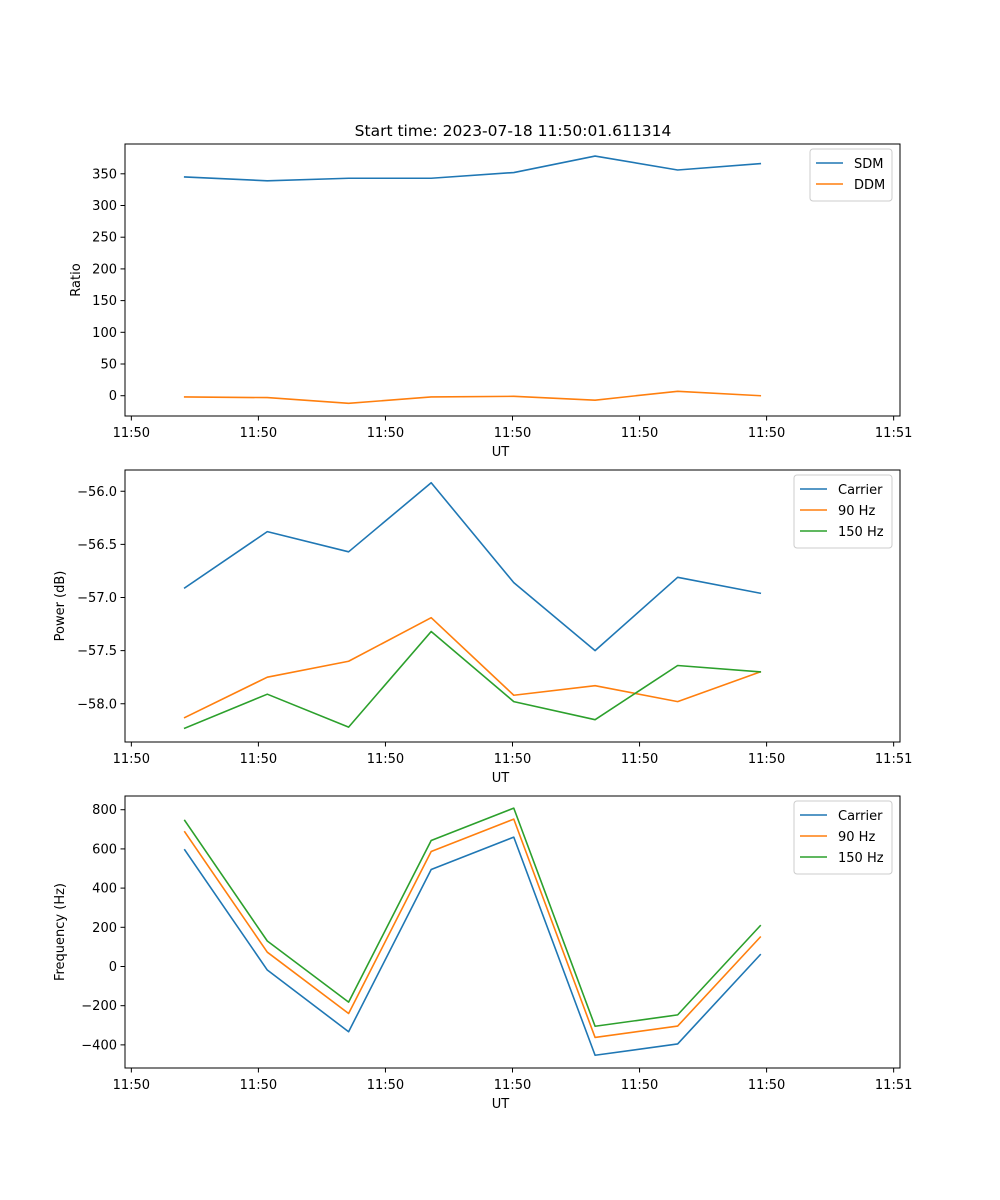 This screenshot has width=1000, height=1200. What do you see at coordinates (99, 1006) in the screenshot?
I see `y-tick-label: −200` at bounding box center [99, 1006].